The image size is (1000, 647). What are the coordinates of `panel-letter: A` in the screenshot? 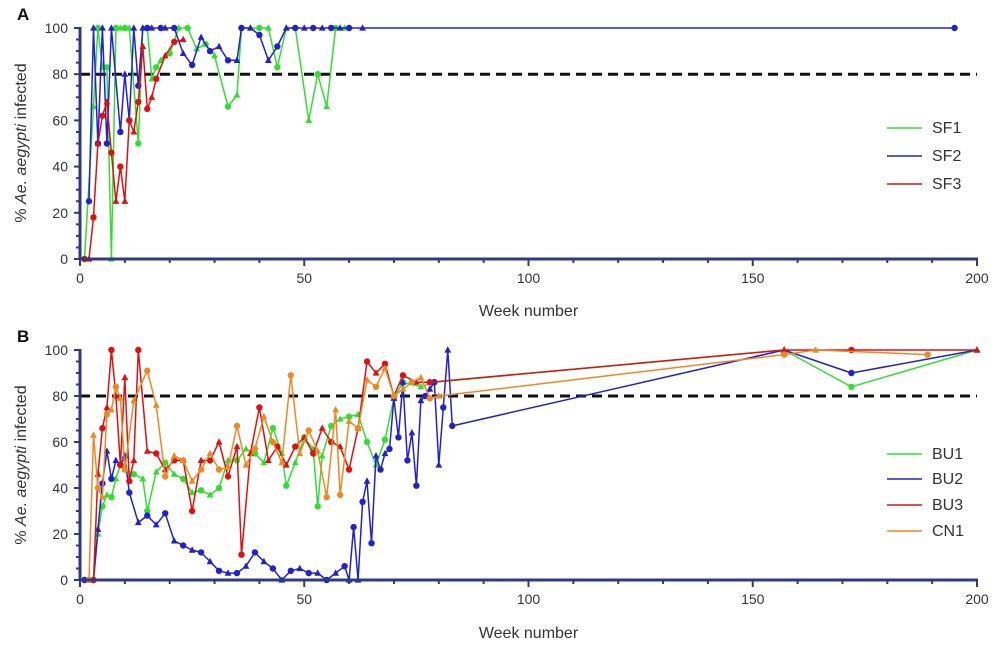 It's located at (23, 14).